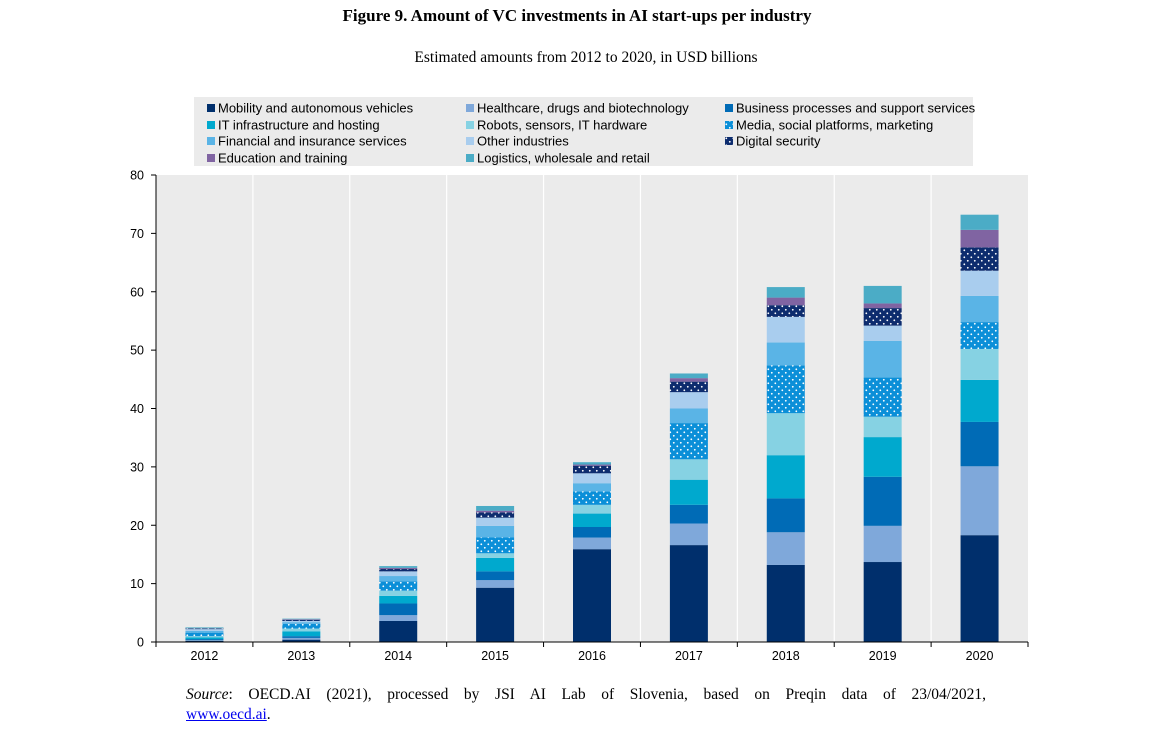 The image size is (1154, 735). Describe the element at coordinates (301, 626) in the screenshot. I see `bar-2013-media-social-platforms-marketing` at that location.